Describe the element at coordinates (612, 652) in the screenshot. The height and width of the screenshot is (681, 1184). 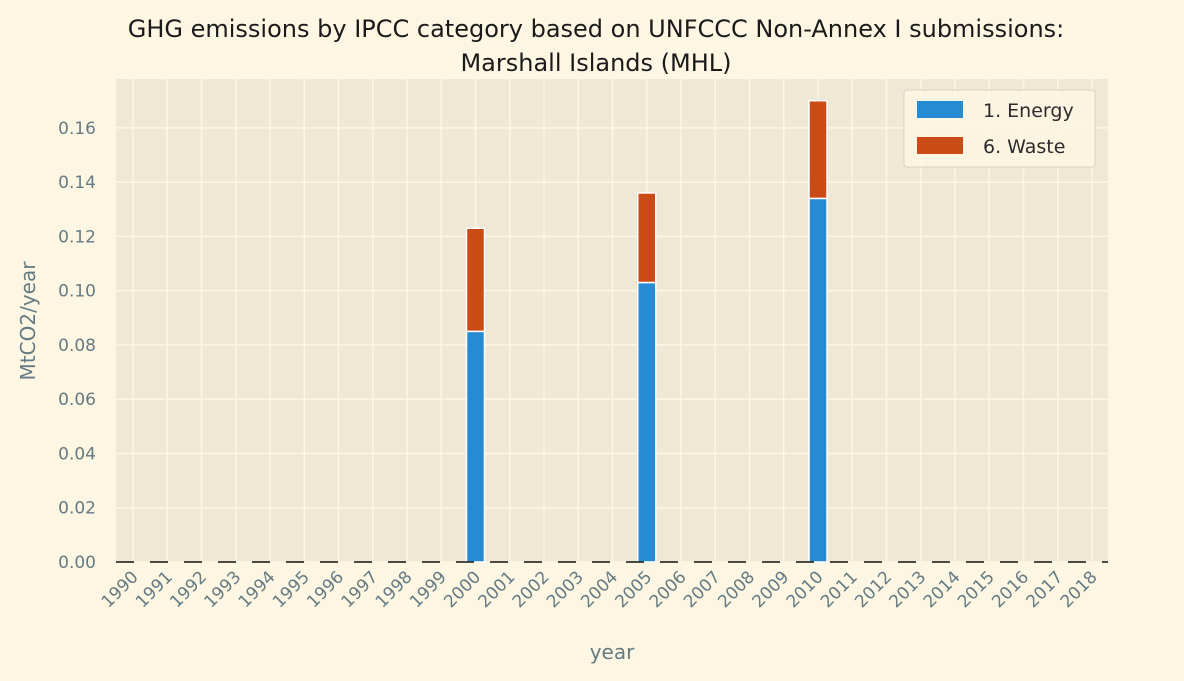
I see `x-axis-label: year` at that location.